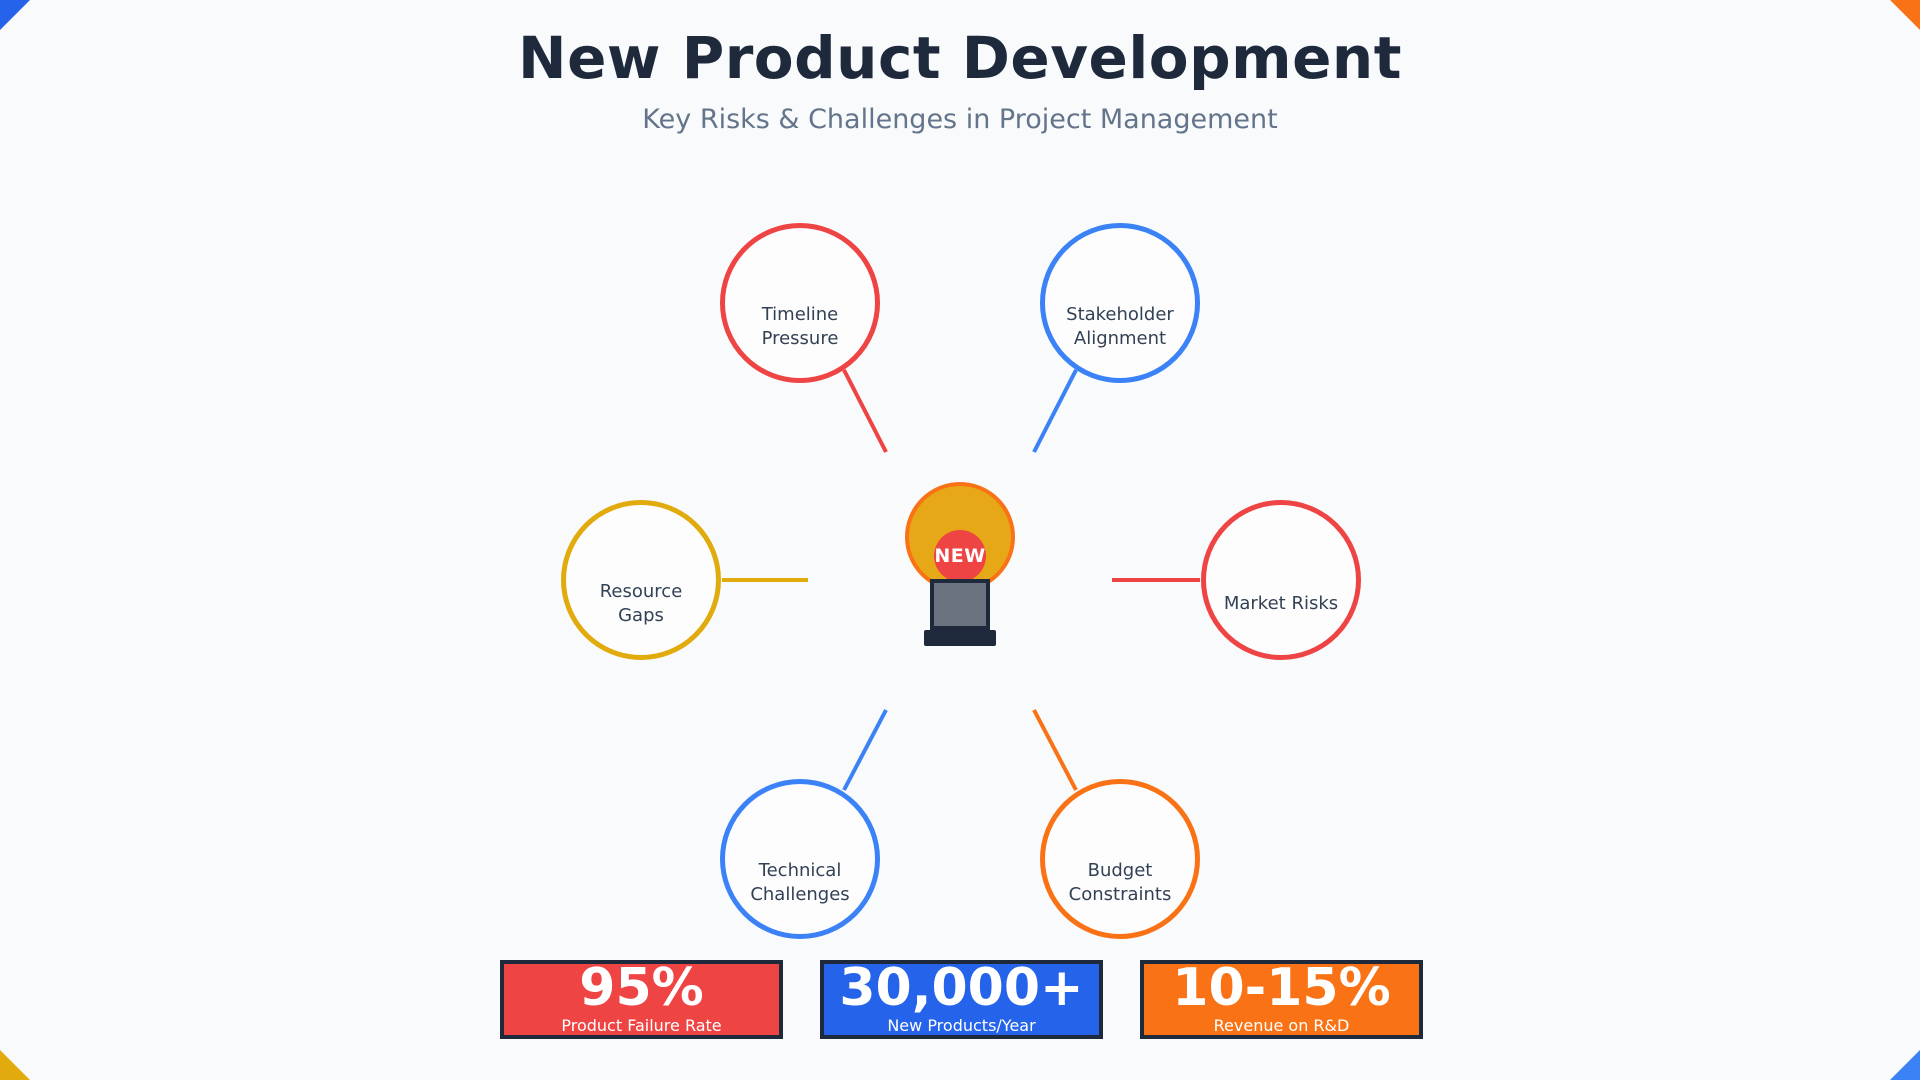 This screenshot has width=1920, height=1080. What do you see at coordinates (1905, 1065) in the screenshot?
I see `corner-triangle-bottom-right` at bounding box center [1905, 1065].